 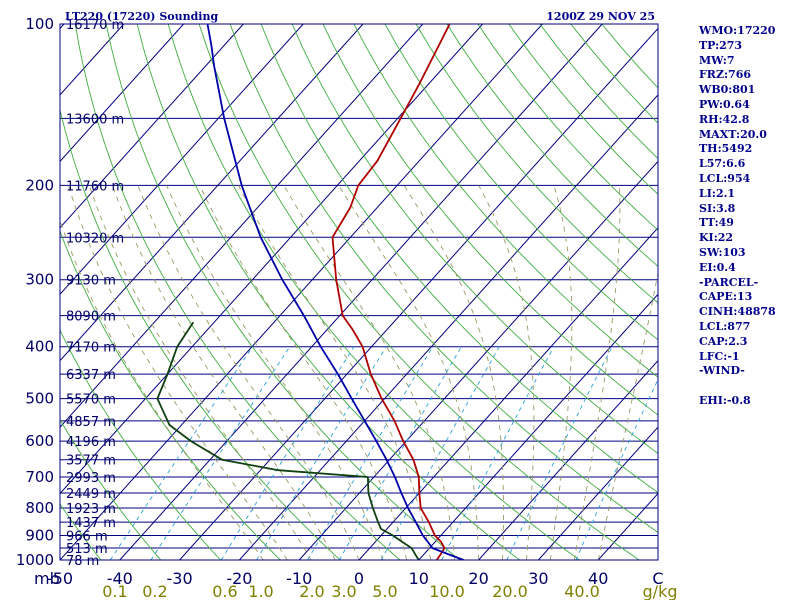 I want to click on isotherm--110, so click(x=122, y=93).